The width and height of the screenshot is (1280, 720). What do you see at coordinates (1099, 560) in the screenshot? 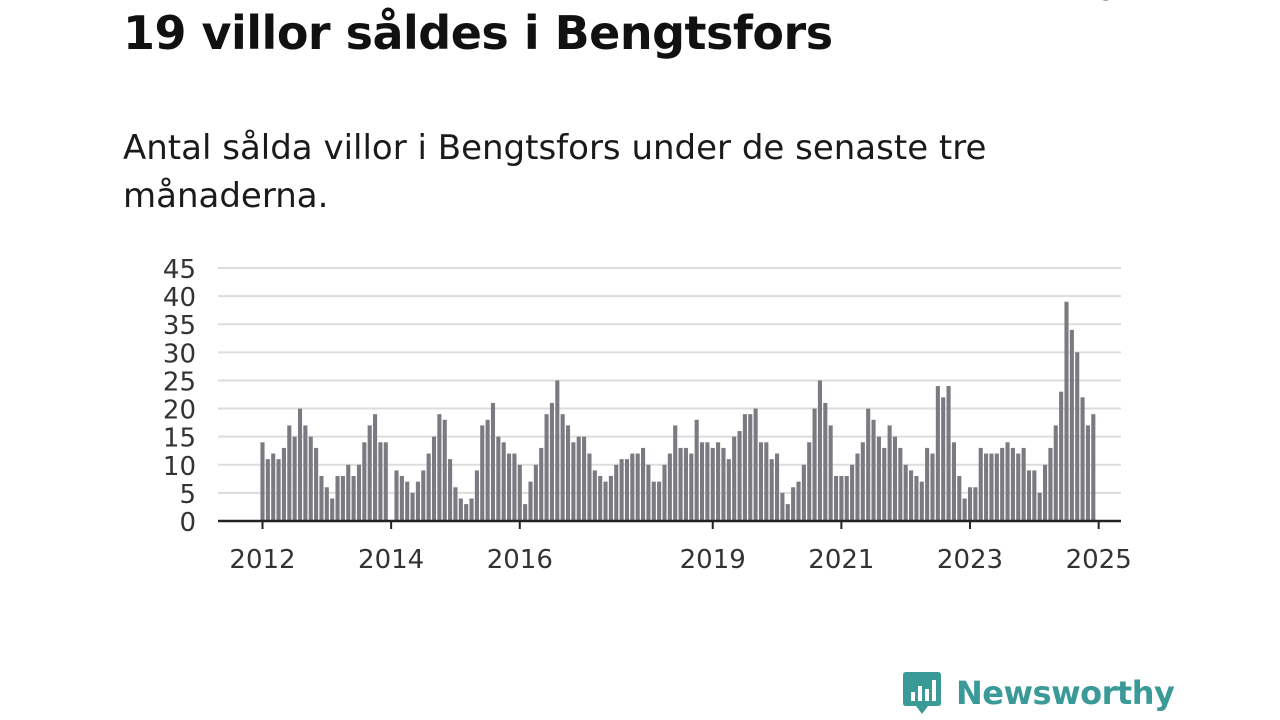
I see `x-tick-label: 2025` at bounding box center [1099, 560].